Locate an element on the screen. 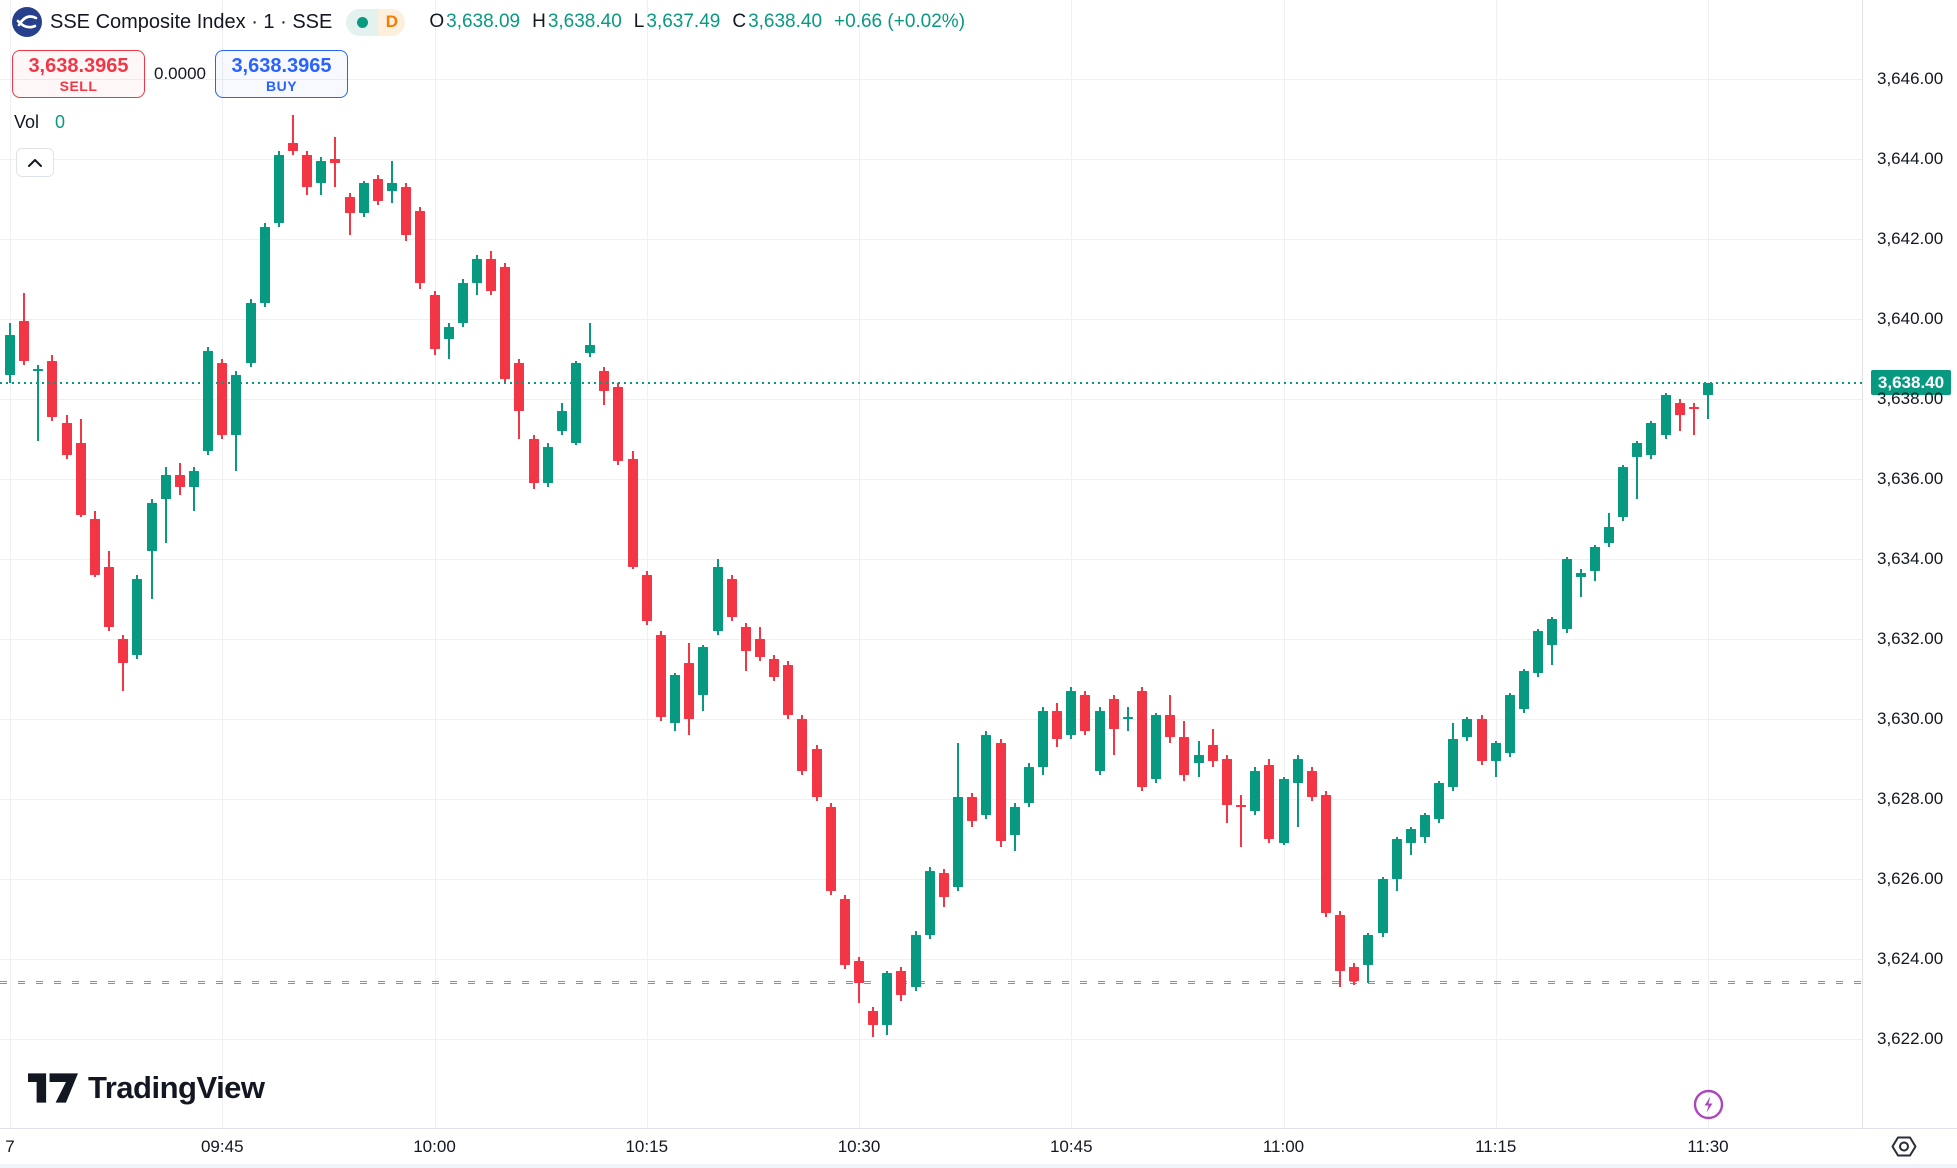  time-tick-label: 09:45 is located at coordinates (222, 1146).